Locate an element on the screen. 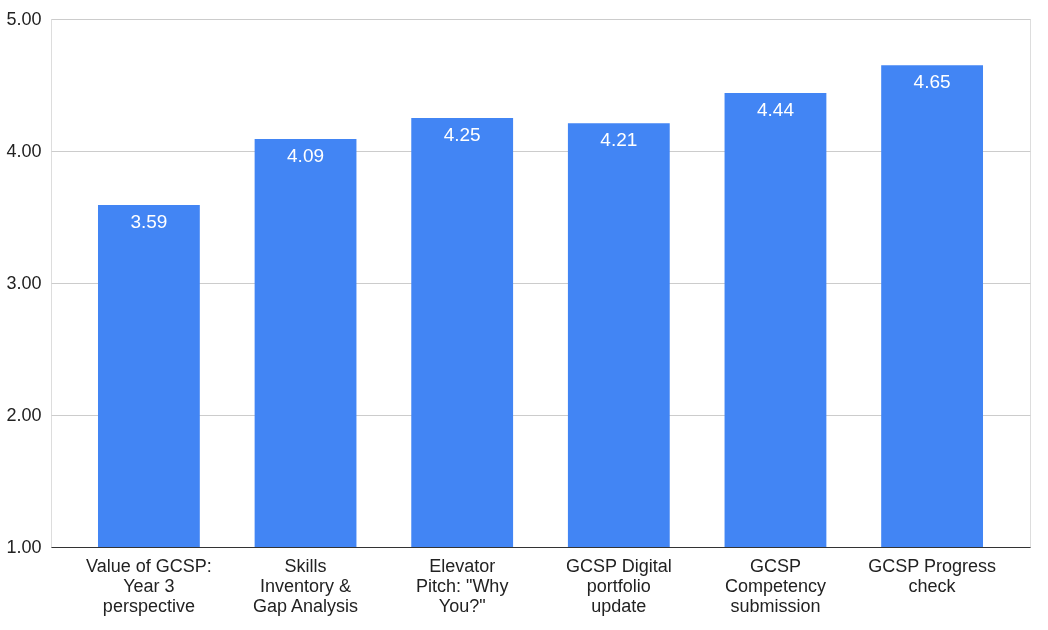 The width and height of the screenshot is (1048, 630). x-tick-label: Skills Inventory & Gap Analysis is located at coordinates (306, 585).